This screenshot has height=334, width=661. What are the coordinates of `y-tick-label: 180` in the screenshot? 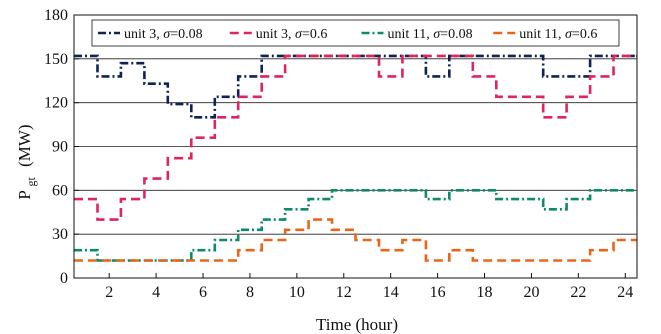 It's located at (56, 15).